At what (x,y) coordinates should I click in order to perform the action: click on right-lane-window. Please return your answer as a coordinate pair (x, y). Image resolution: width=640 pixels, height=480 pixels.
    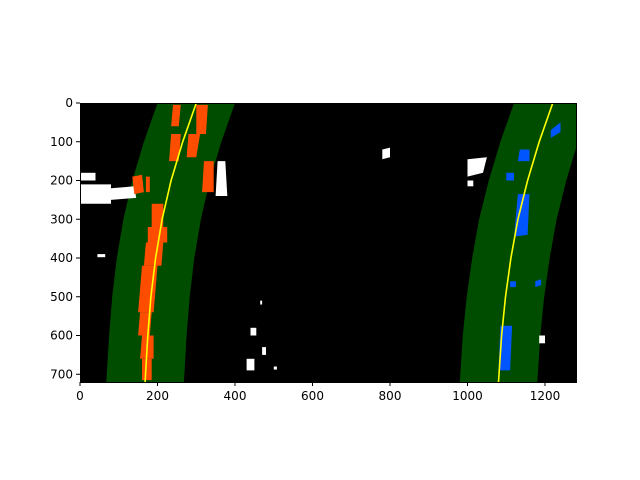
    Looking at the image, I should click on (517, 242).